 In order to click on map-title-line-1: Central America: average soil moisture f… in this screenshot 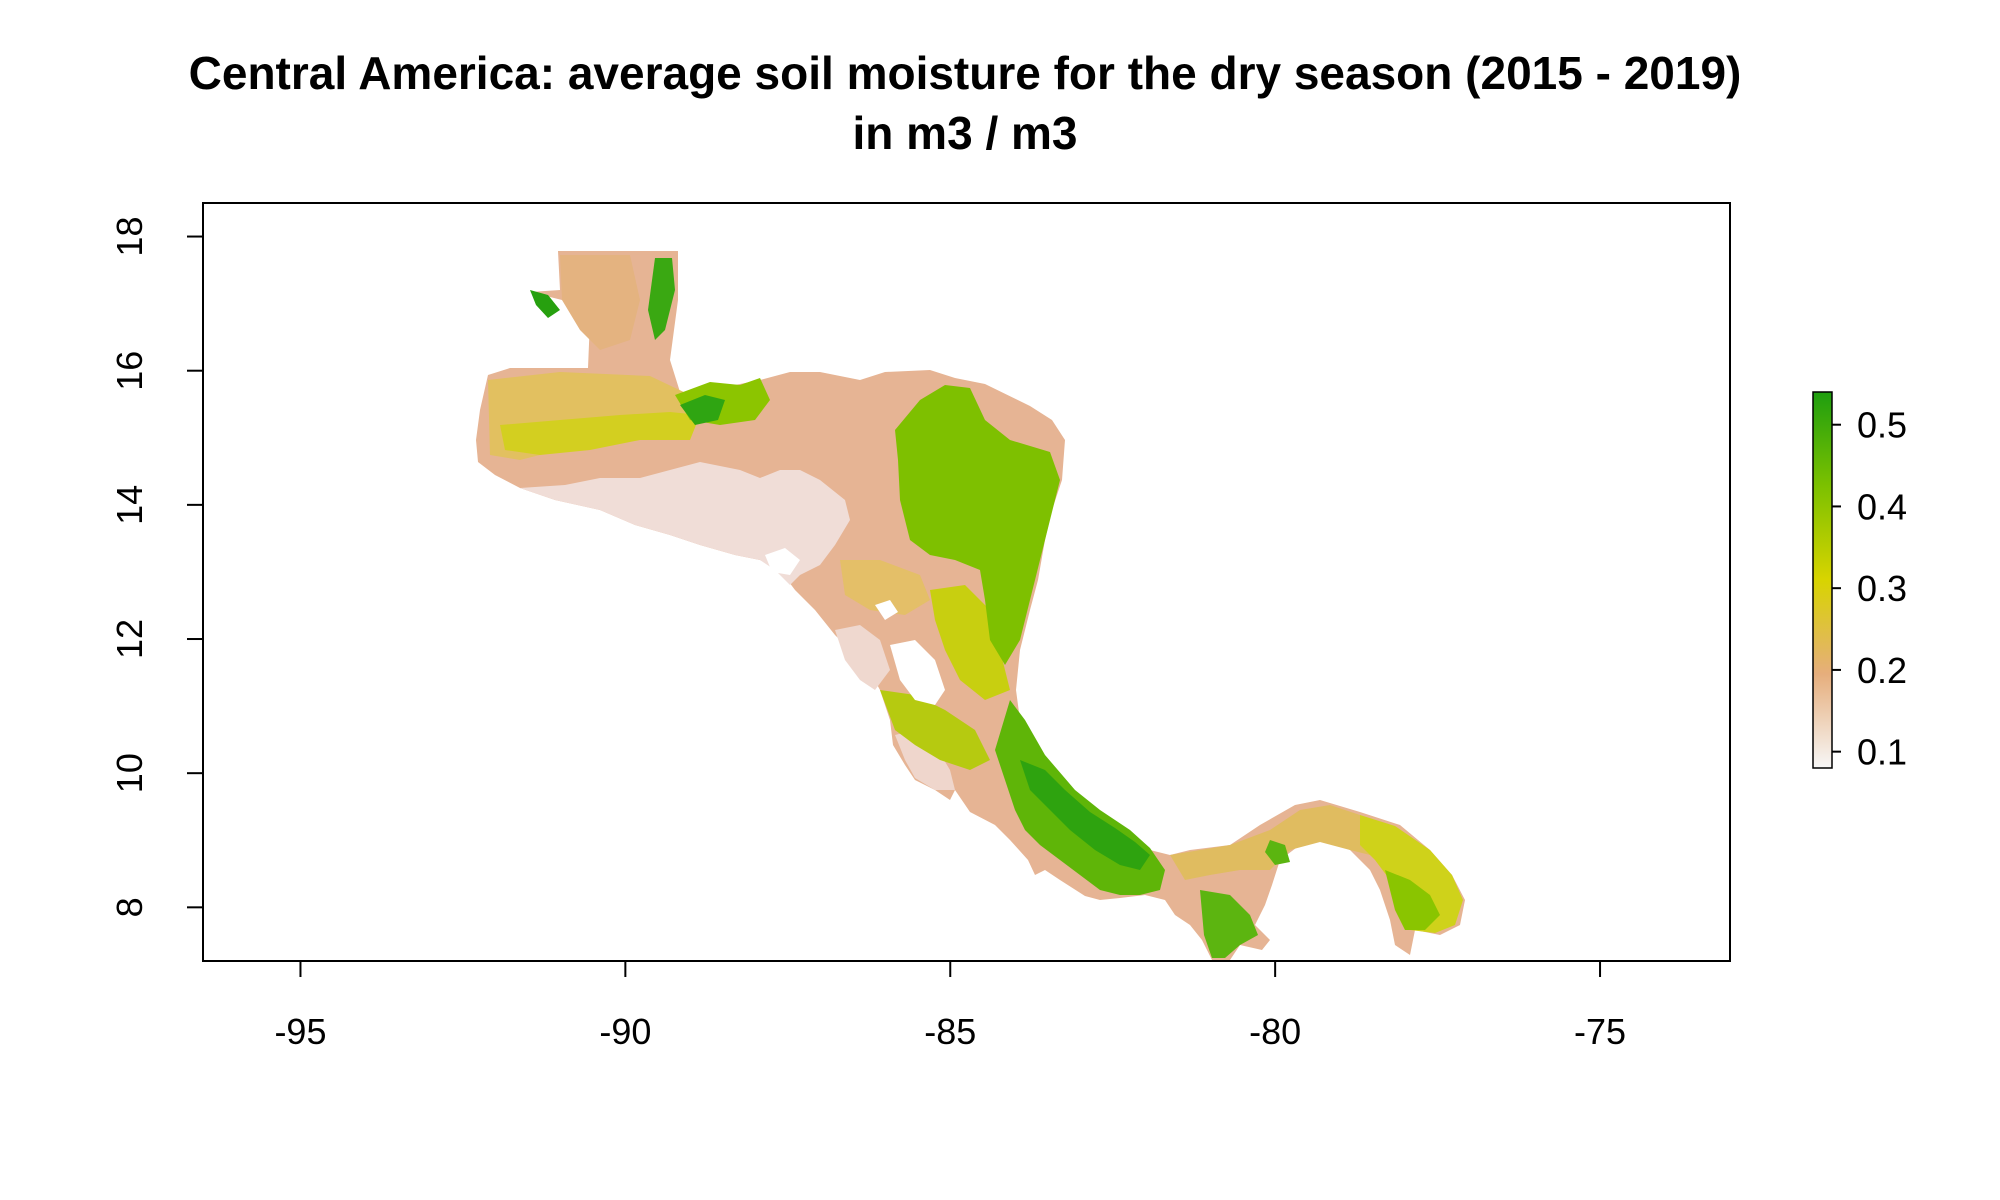, I will do `click(965, 73)`.